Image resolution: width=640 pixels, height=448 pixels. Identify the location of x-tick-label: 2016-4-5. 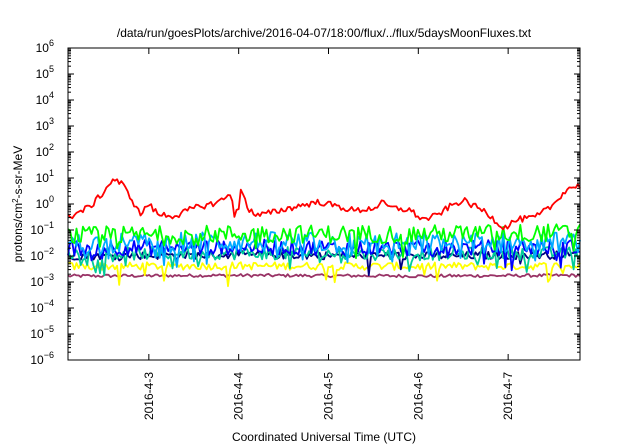
(328, 396).